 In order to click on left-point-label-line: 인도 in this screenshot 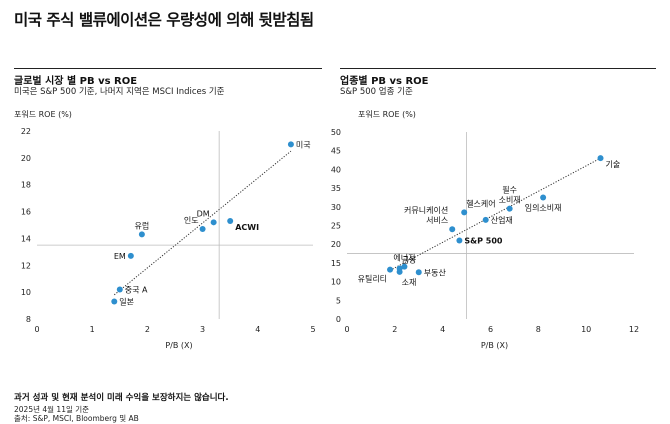, I will do `click(191, 220)`.